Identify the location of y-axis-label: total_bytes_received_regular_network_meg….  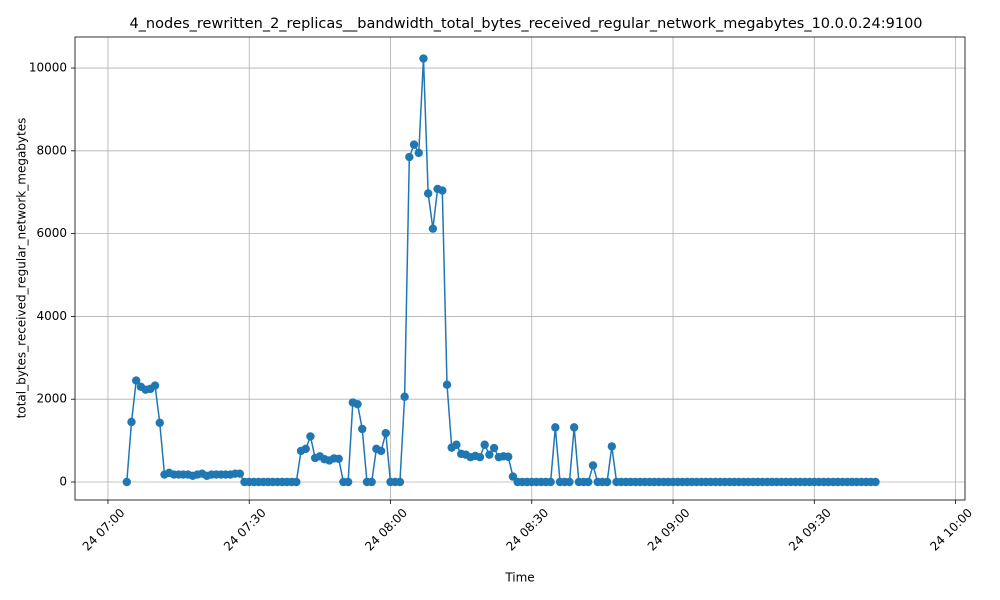
(22, 268).